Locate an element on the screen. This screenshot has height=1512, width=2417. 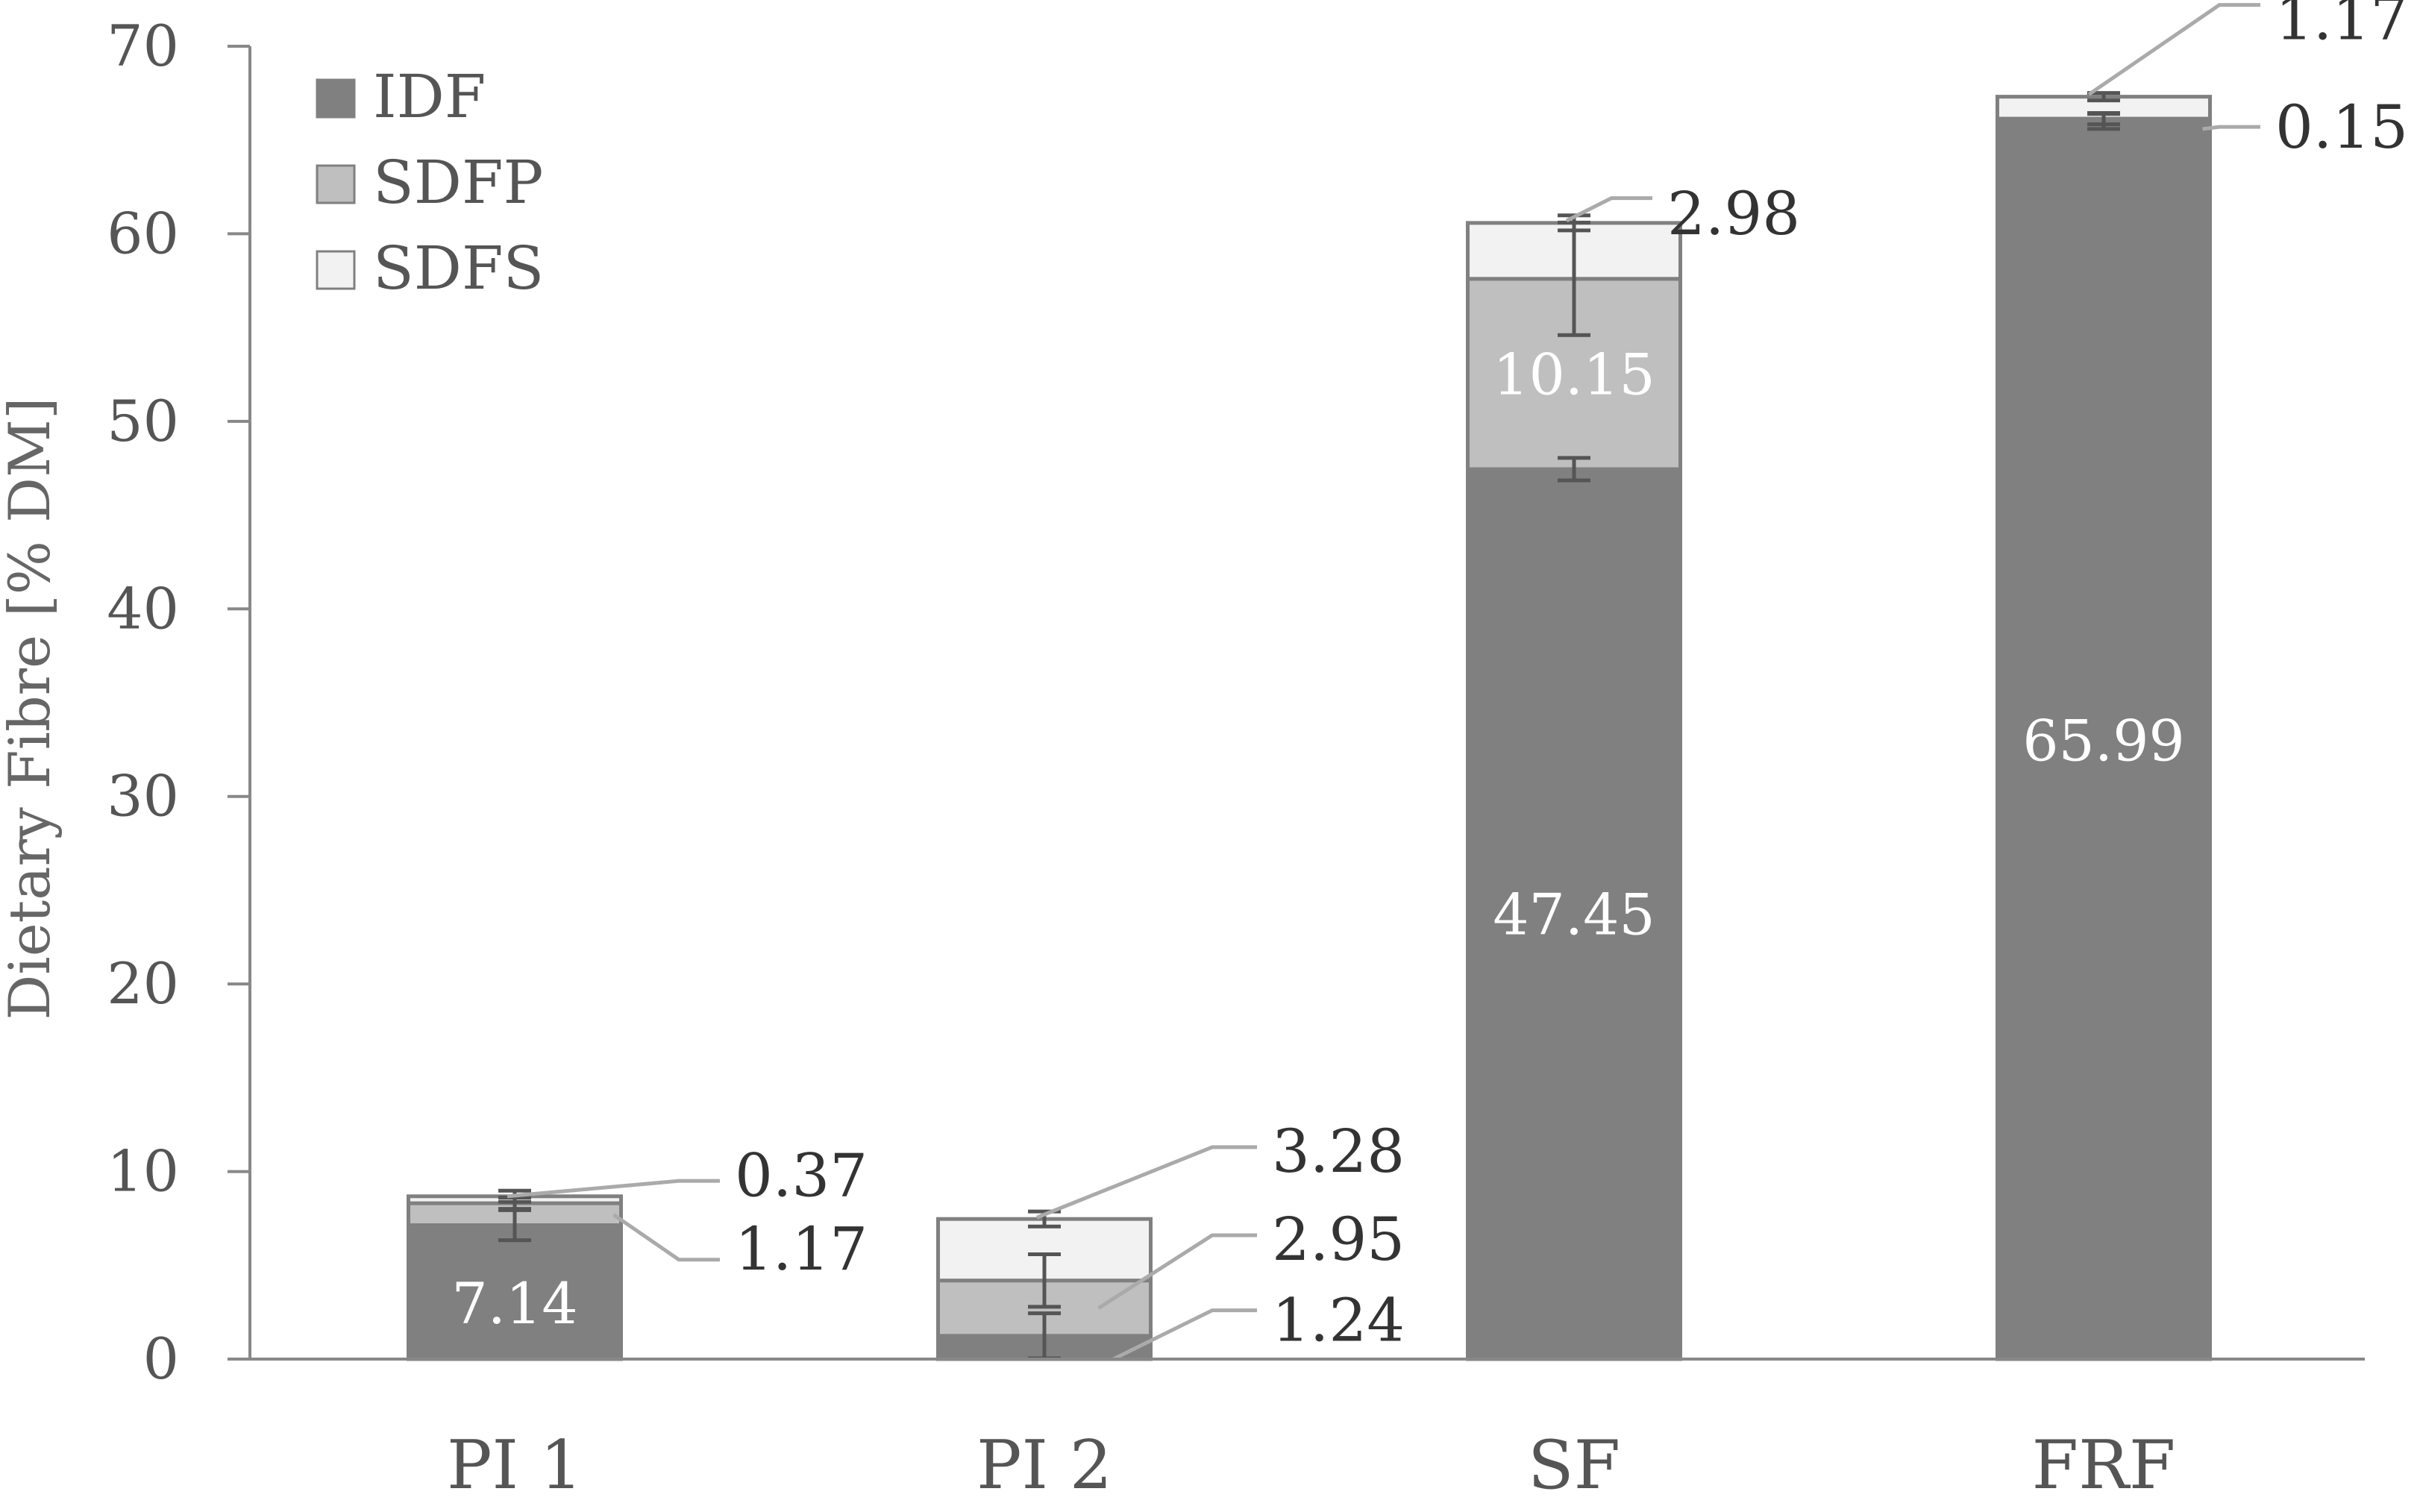
legend-label-idf: IDF is located at coordinates (430, 96).